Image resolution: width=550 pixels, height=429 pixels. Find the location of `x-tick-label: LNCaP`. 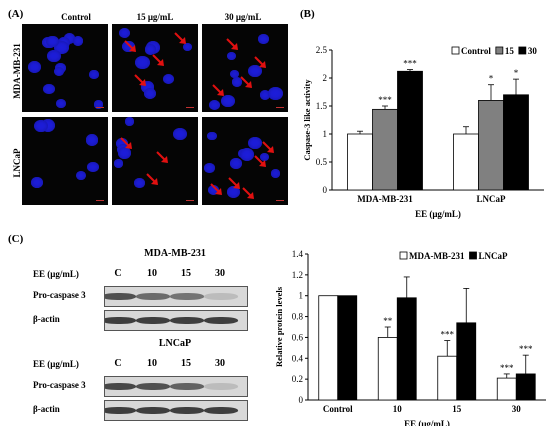

x-tick-label: LNCaP is located at coordinates (492, 199).